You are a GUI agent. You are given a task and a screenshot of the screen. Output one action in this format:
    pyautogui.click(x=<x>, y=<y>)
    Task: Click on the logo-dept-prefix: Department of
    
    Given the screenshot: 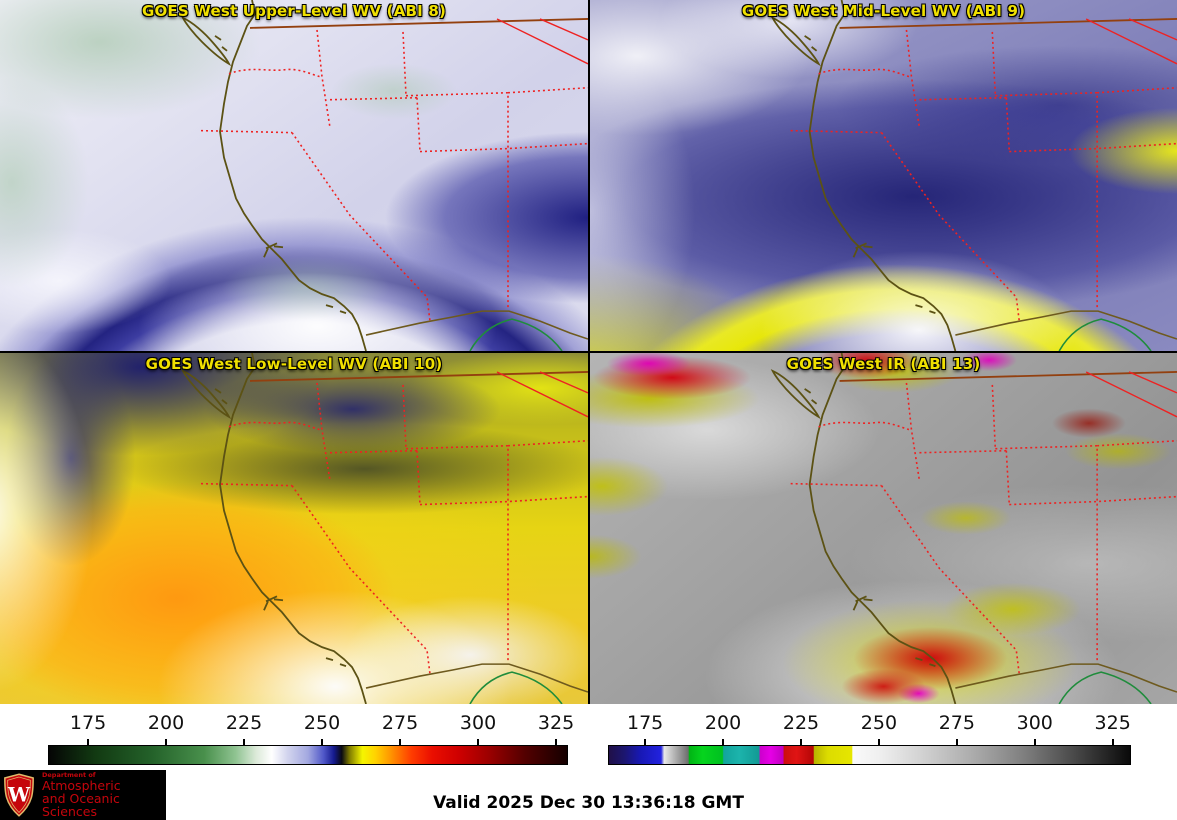 What is the action you would take?
    pyautogui.click(x=69, y=774)
    